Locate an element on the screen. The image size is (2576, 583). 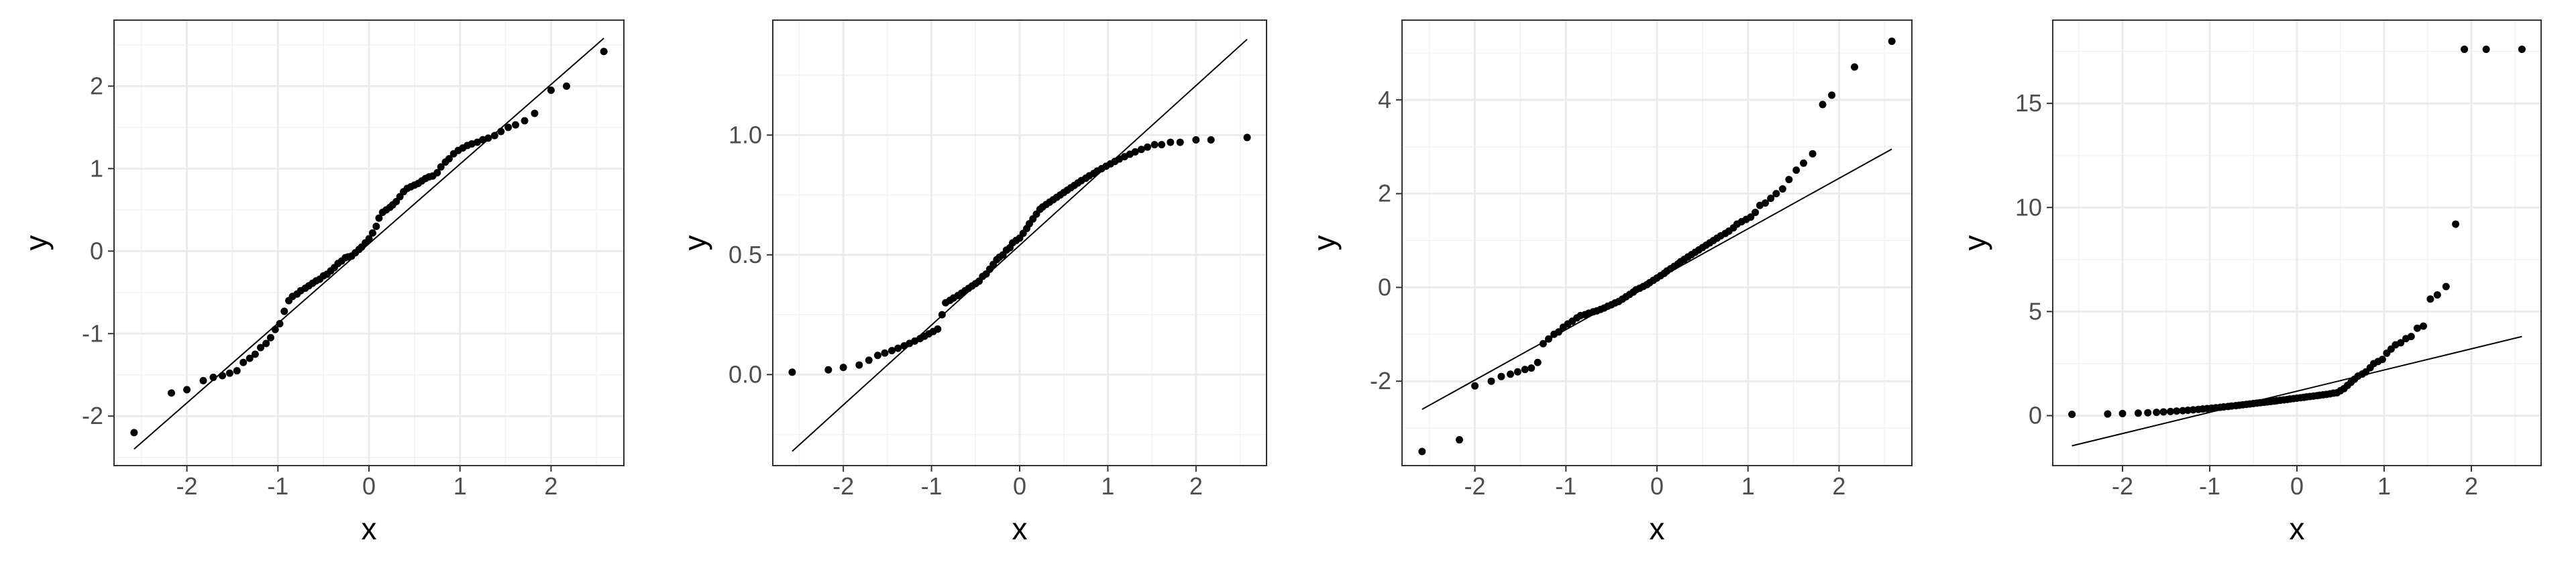
reference-line is located at coordinates (2297, 391).